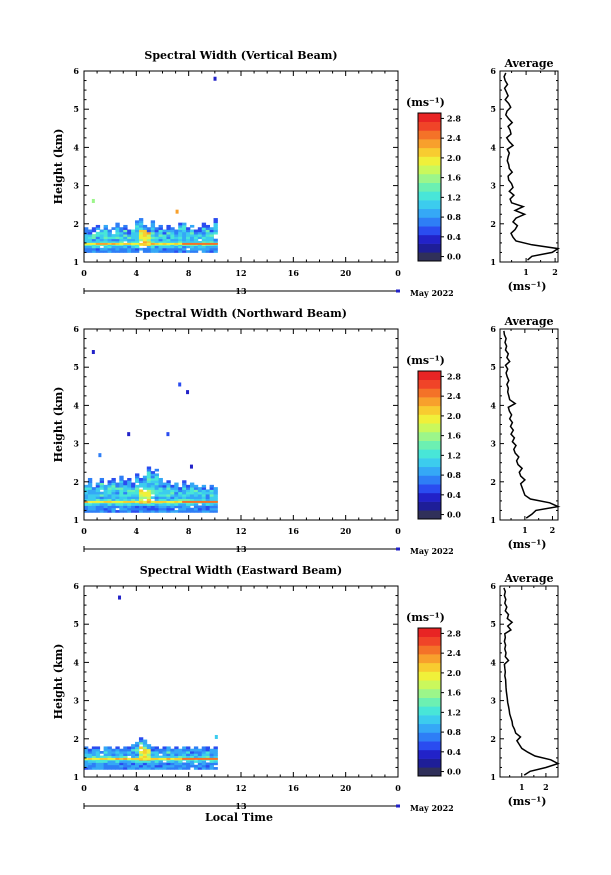 This screenshot has height=875, width=611. I want to click on date-line-marker, so click(398, 549).